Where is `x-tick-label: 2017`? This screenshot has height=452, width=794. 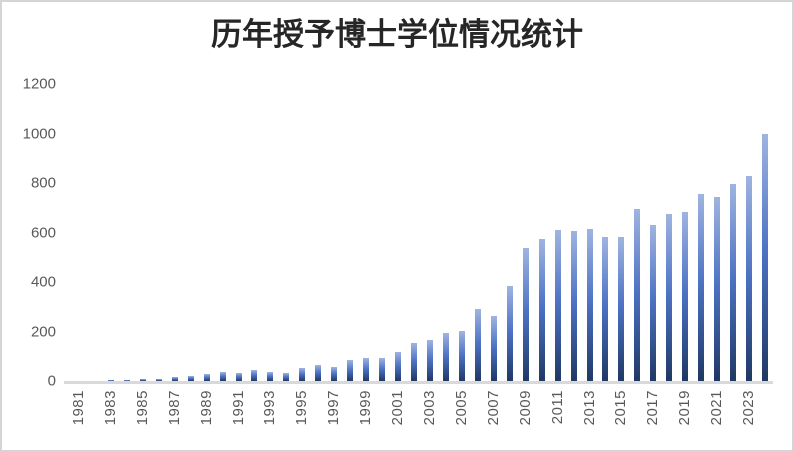 x-tick-label: 2017 is located at coordinates (653, 408).